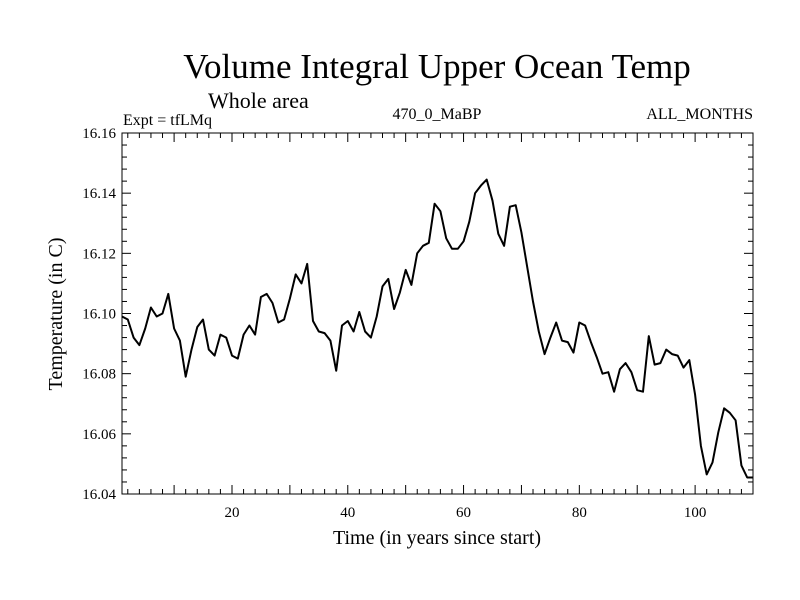  Describe the element at coordinates (99, 495) in the screenshot. I see `y-tick-label: 16.04` at that location.